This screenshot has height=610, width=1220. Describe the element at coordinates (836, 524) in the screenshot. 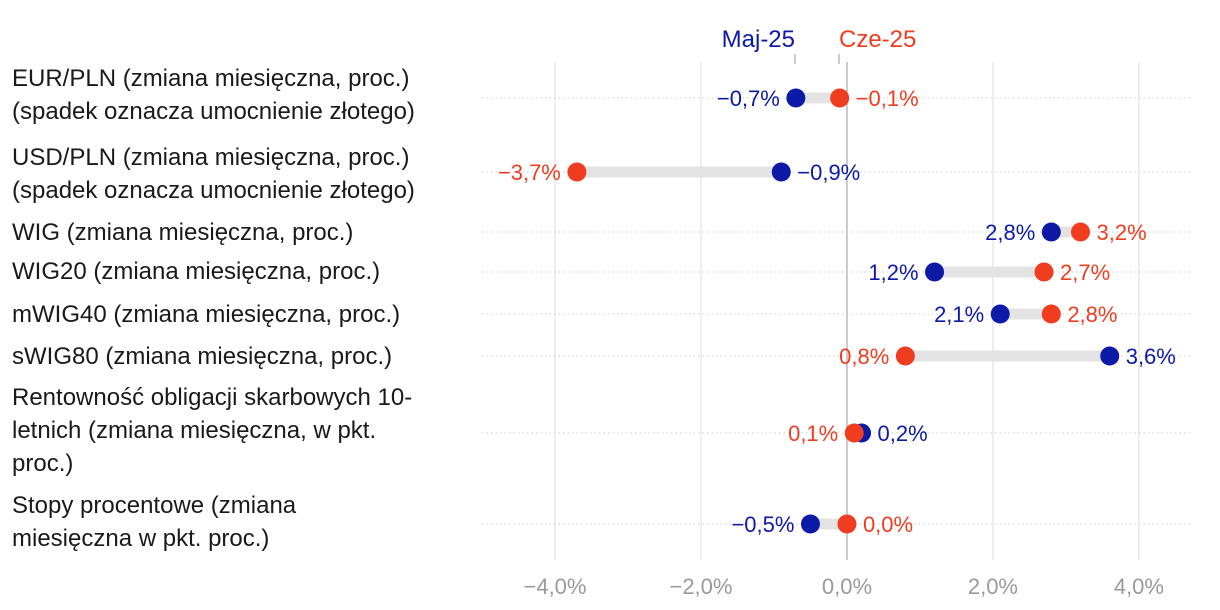

I see `row-7: −0,5% 0,0%` at that location.